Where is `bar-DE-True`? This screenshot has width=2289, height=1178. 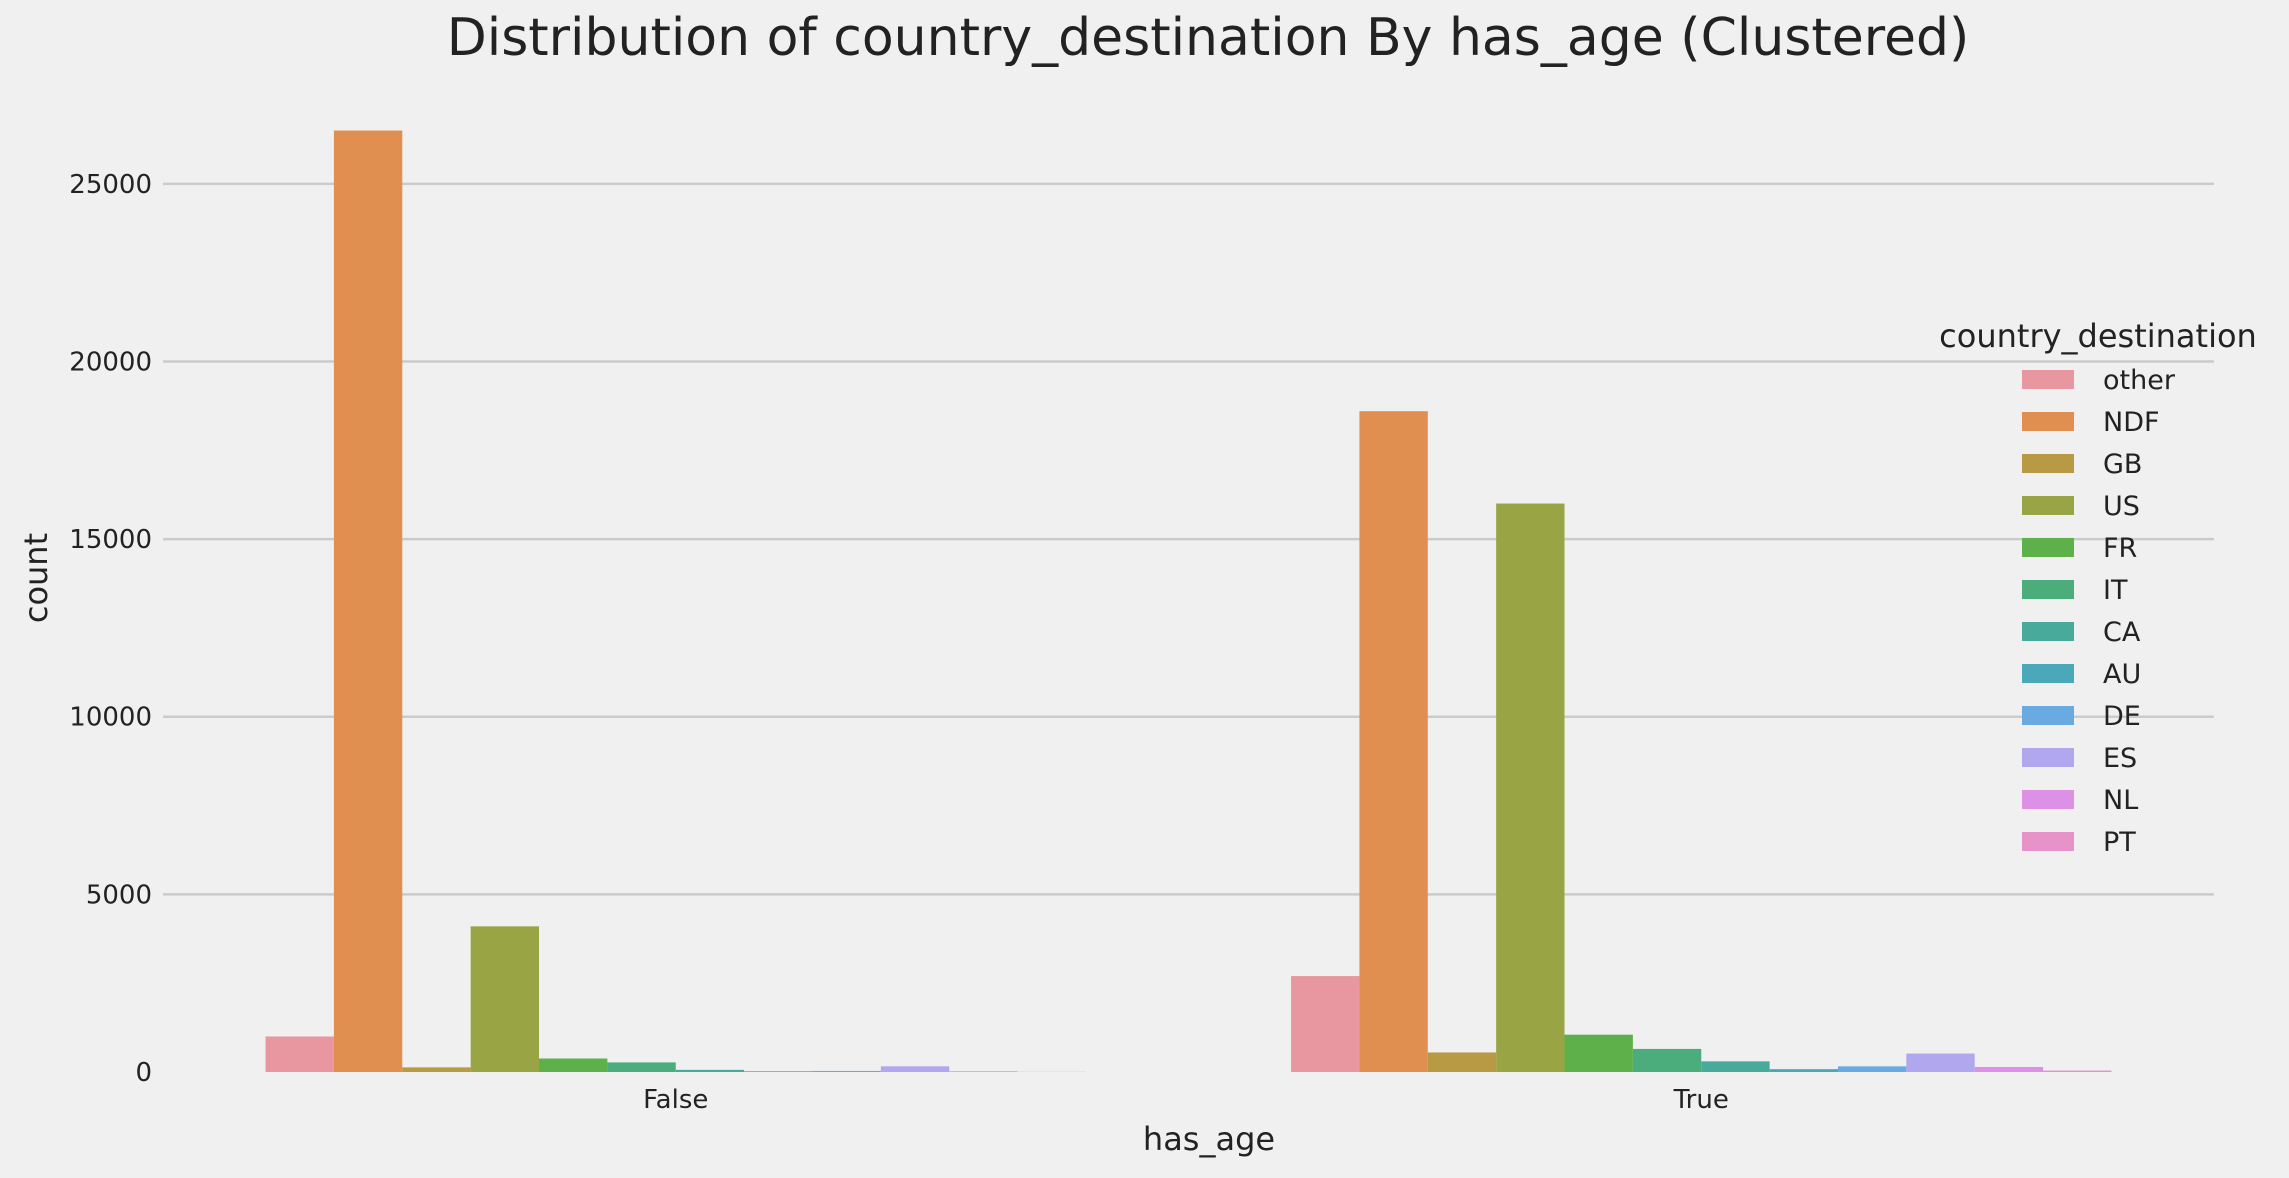 bar-DE-True is located at coordinates (1872, 1069).